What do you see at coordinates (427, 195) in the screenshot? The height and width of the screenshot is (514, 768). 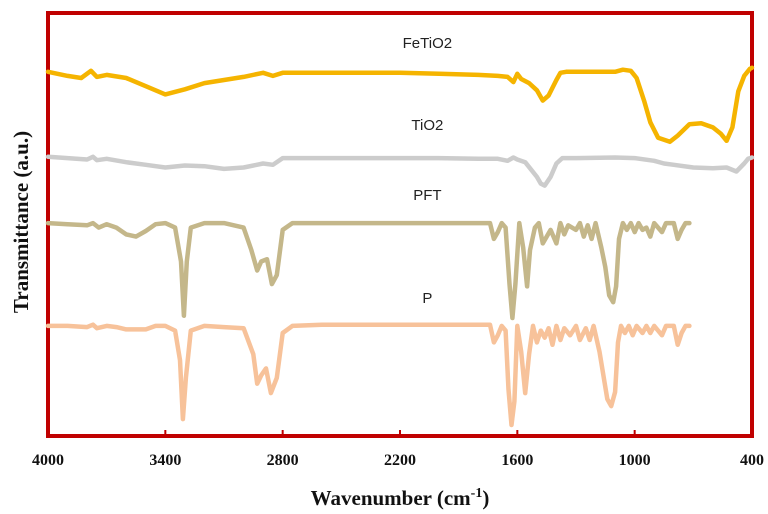 I see `series-label-pft: PFT` at bounding box center [427, 195].